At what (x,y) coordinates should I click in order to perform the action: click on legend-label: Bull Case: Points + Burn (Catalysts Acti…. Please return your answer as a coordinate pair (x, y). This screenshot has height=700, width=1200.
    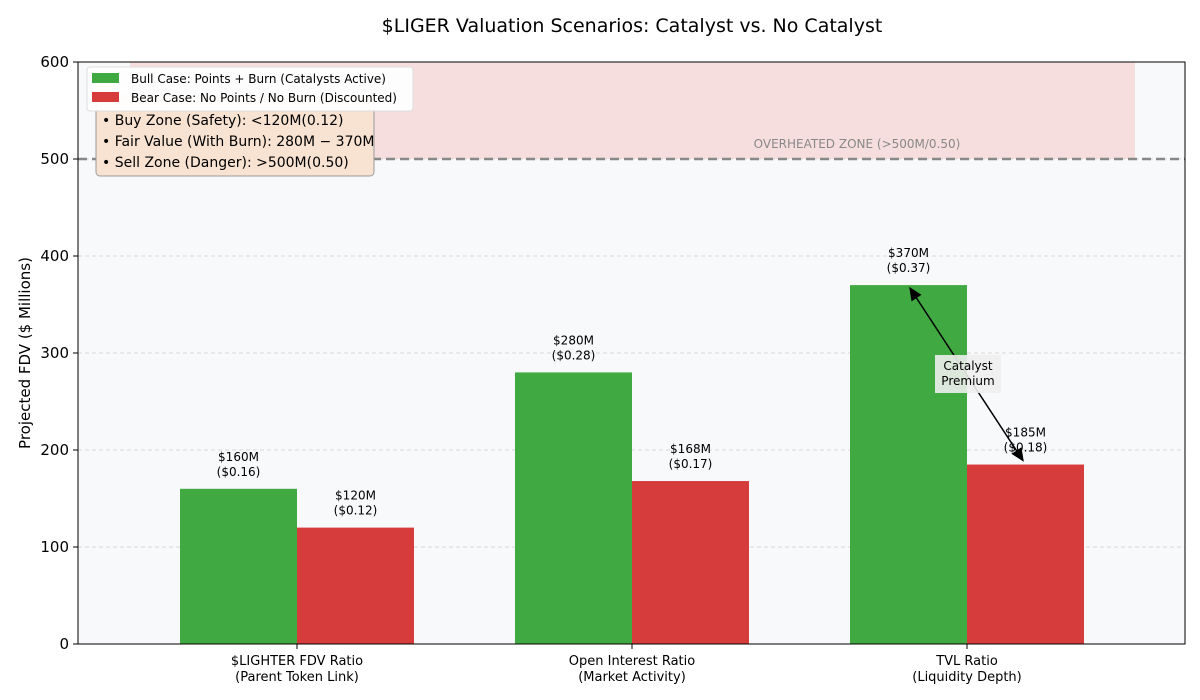
    Looking at the image, I should click on (258, 79).